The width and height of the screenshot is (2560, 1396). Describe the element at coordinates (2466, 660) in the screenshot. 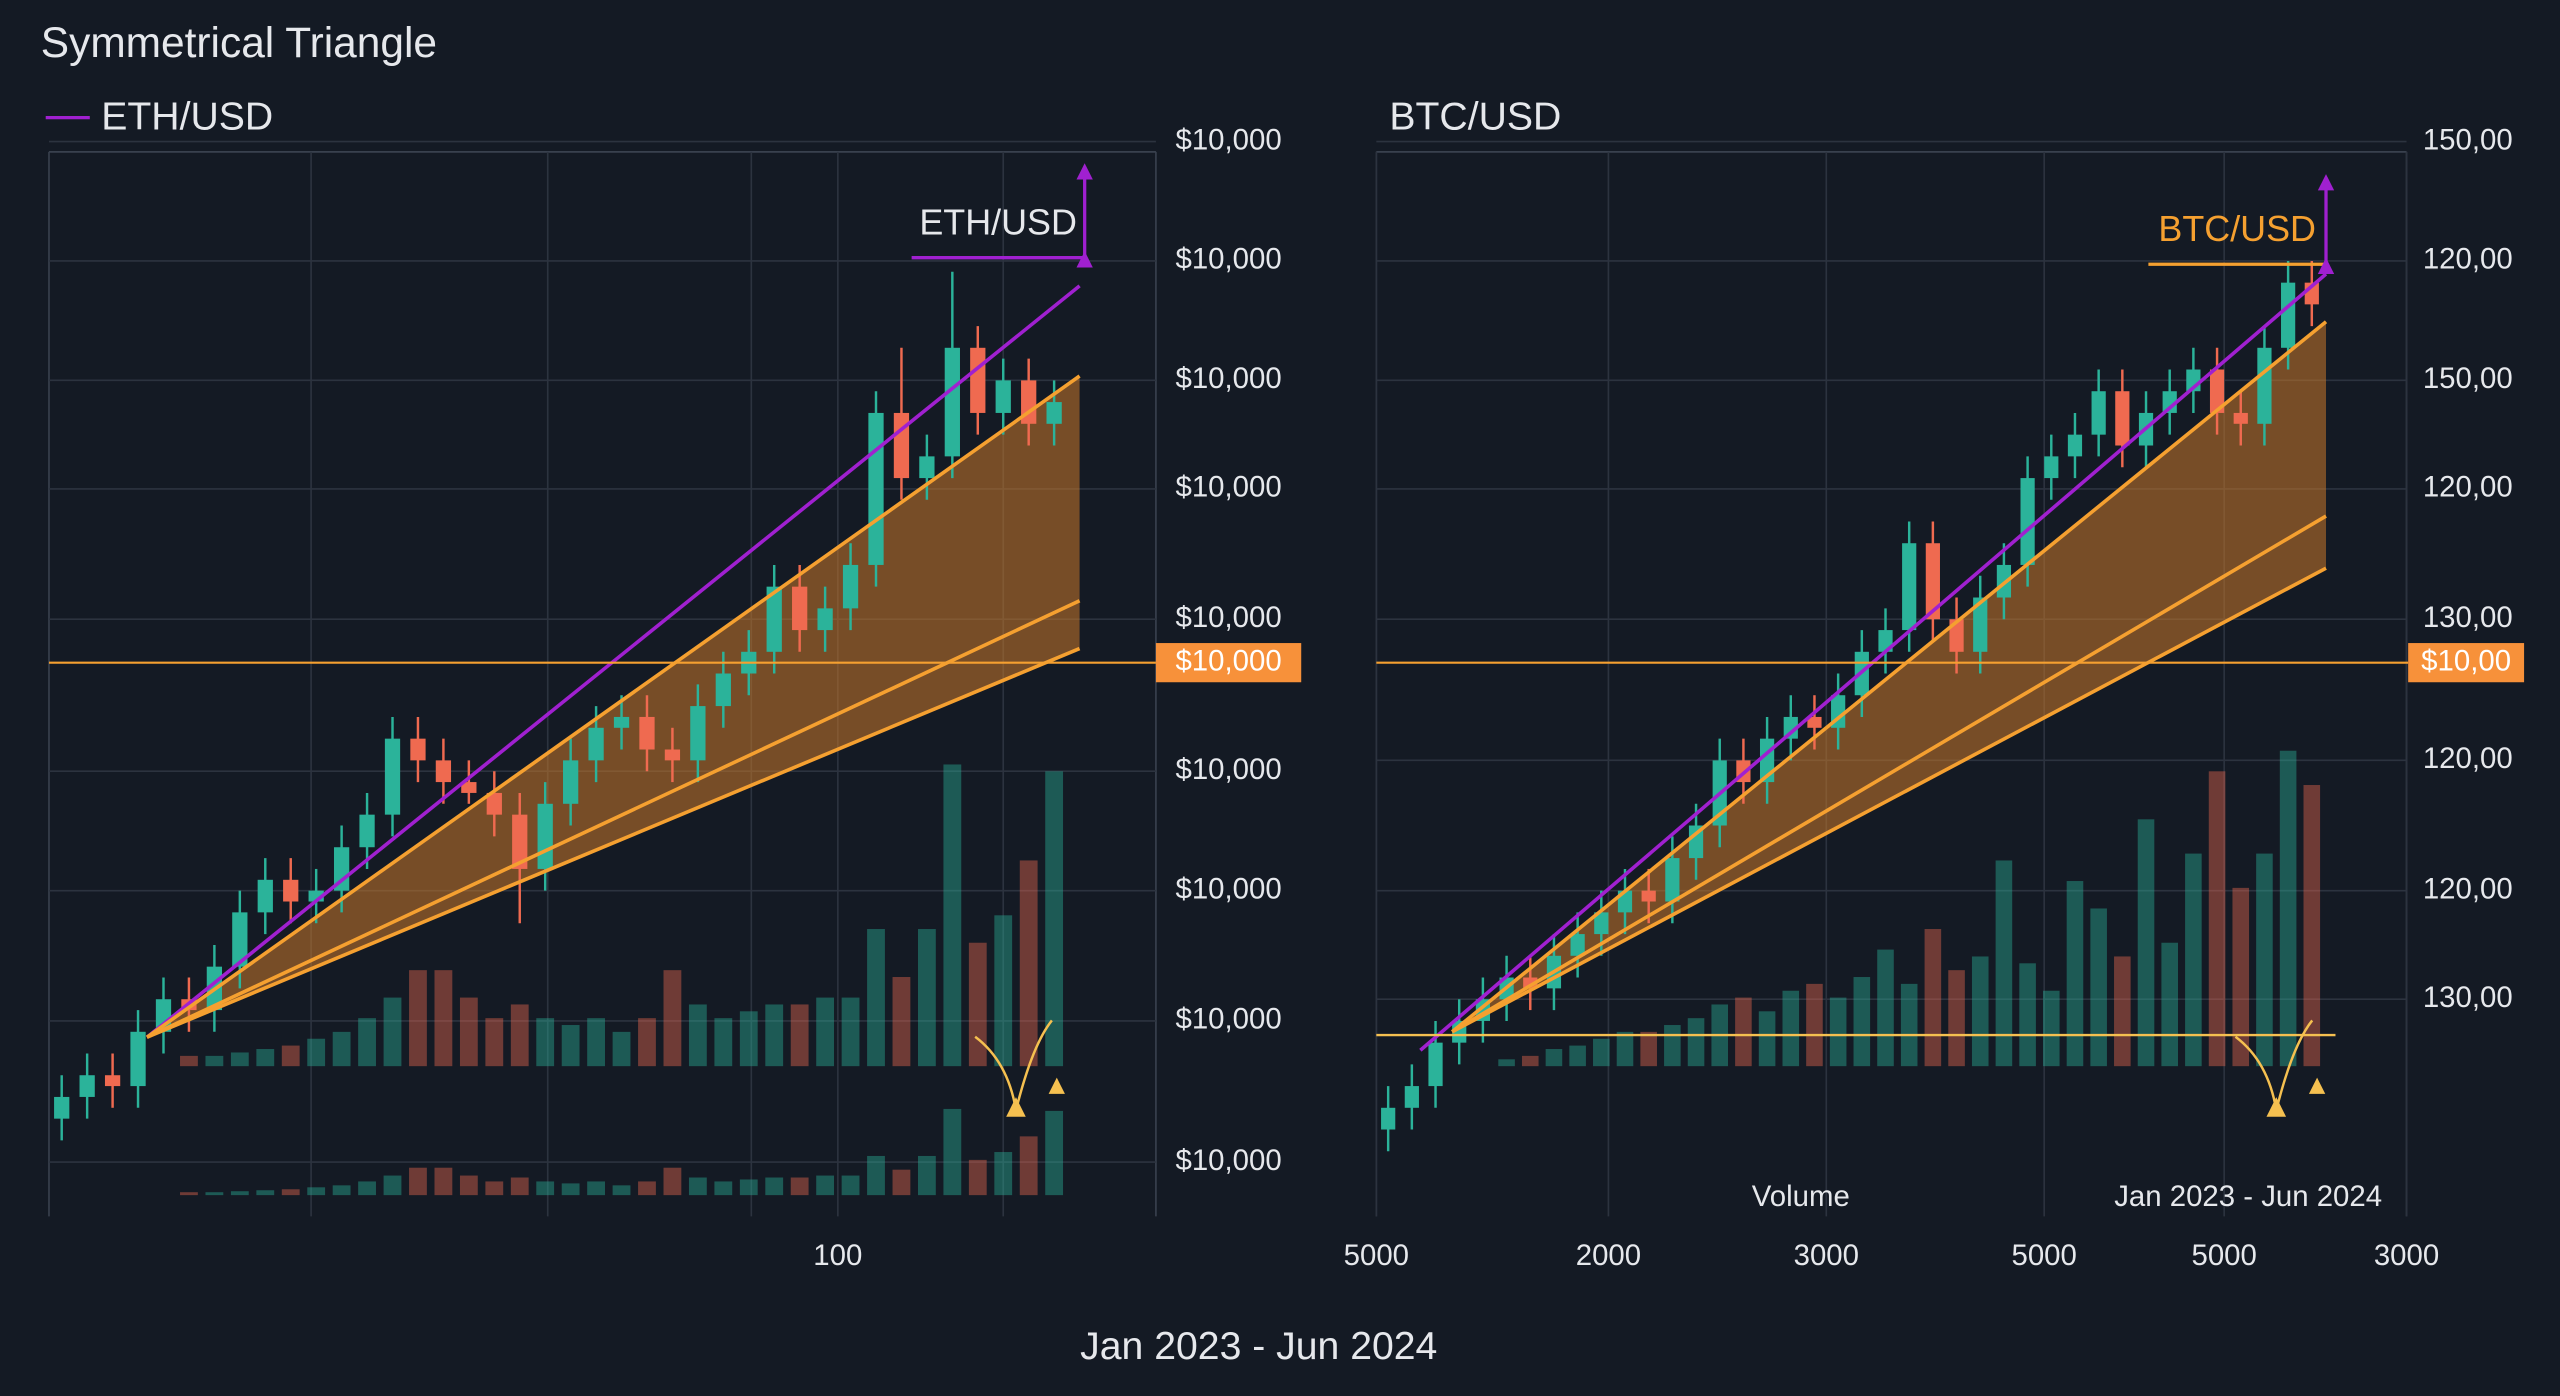

I see `current-price-label: $10,00` at that location.